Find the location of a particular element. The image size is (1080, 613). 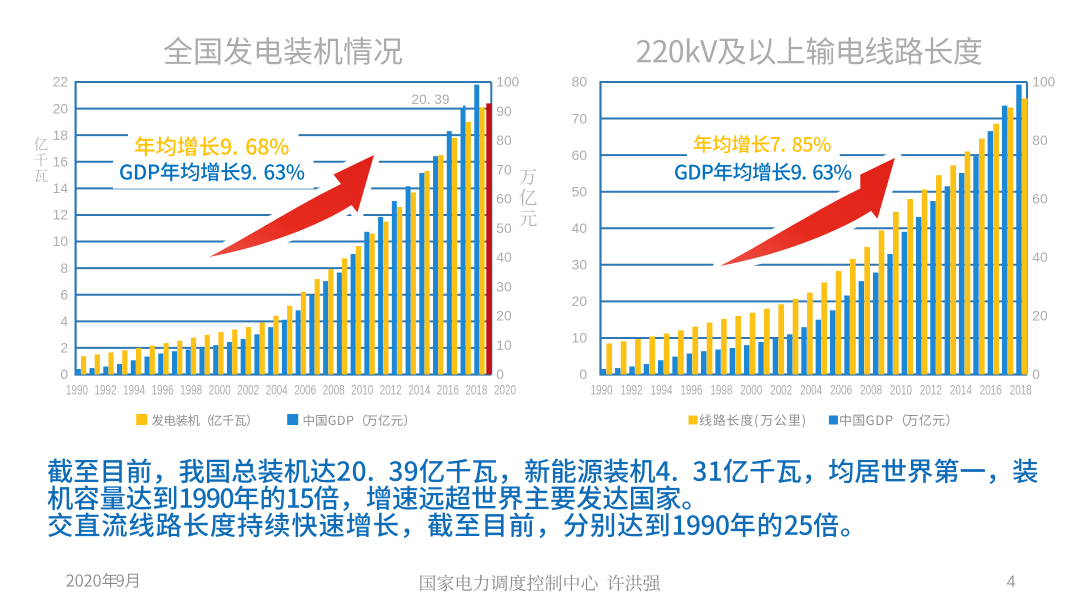

svg-text: 12 is located at coordinates (60, 215).